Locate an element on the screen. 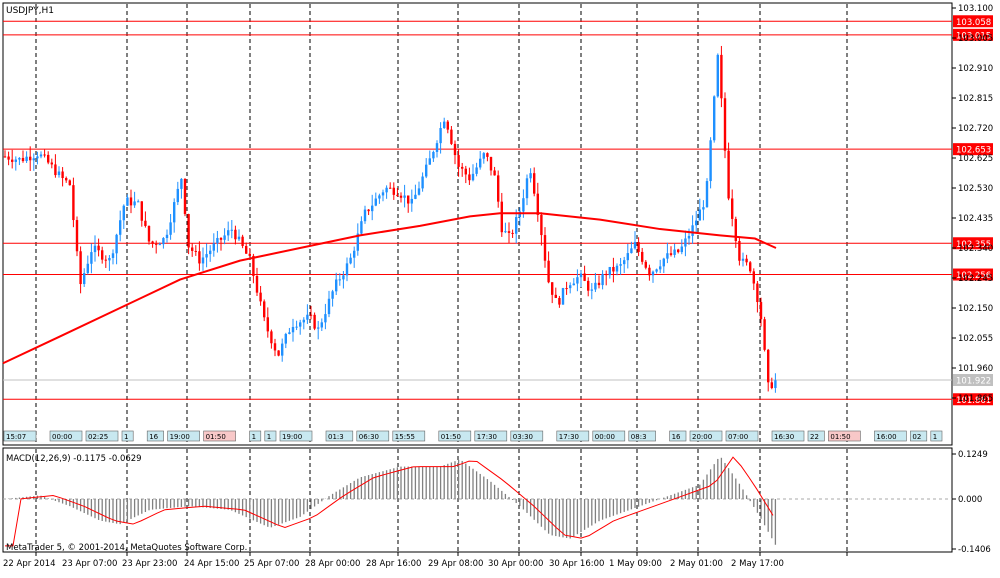 Image resolution: width=1000 pixels, height=578 pixels. economic-event-time: 19:00 is located at coordinates (292, 437).